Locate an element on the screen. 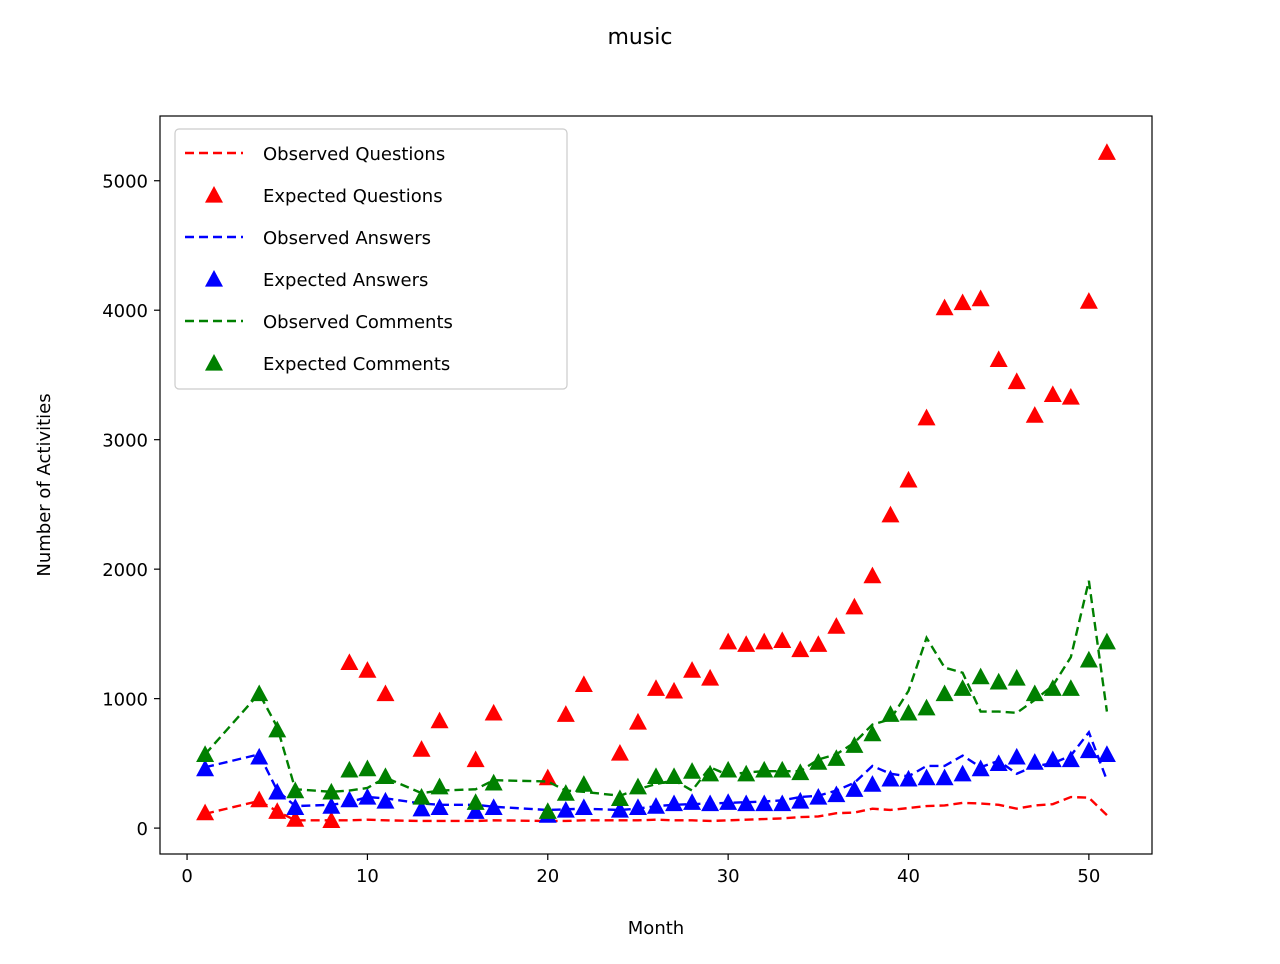 This screenshot has width=1280, height=964. x-tick-label: 20 is located at coordinates (547, 876).